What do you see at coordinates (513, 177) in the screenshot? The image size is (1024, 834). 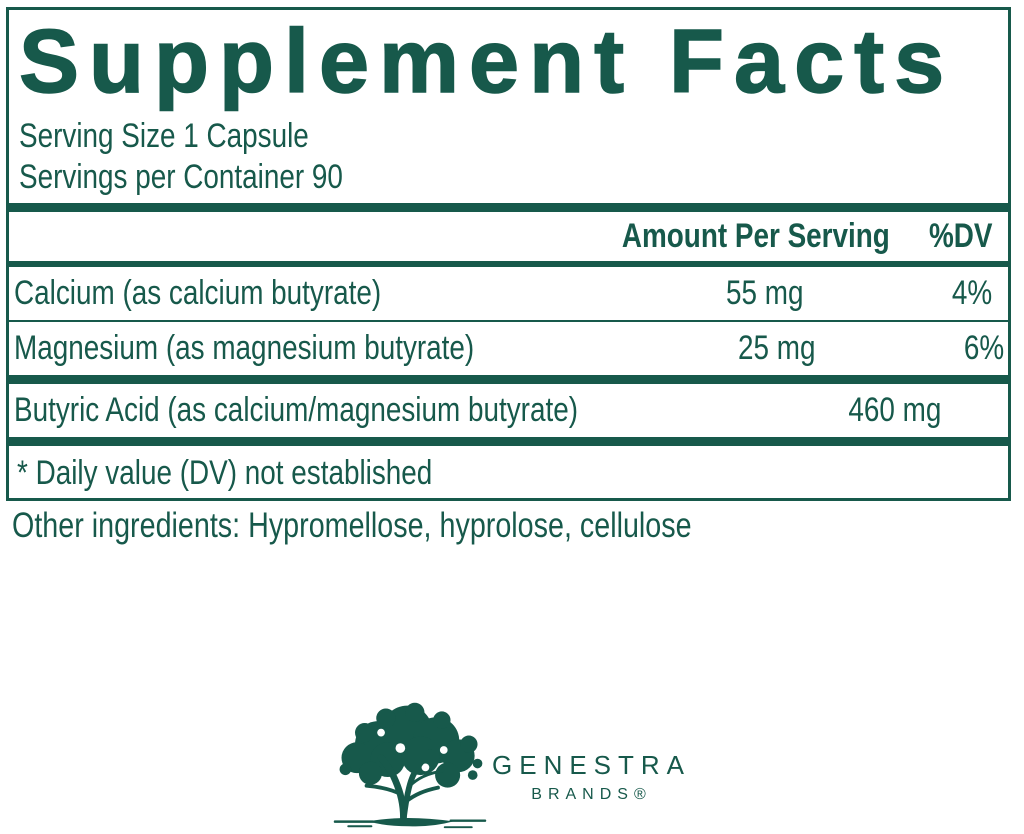 I see `servings-per-container-line: Servings per Container 90` at bounding box center [513, 177].